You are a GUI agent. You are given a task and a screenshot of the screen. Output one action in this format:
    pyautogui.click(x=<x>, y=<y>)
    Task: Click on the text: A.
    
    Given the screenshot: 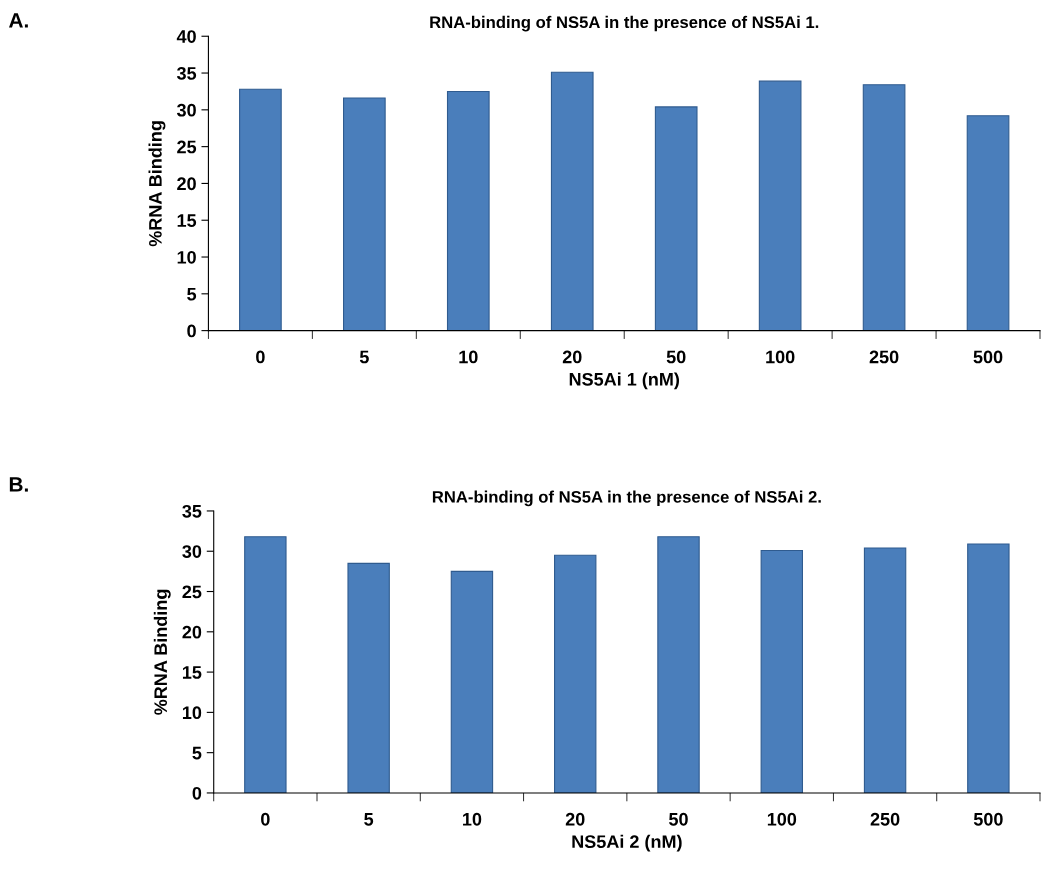 What is the action you would take?
    pyautogui.click(x=18, y=20)
    